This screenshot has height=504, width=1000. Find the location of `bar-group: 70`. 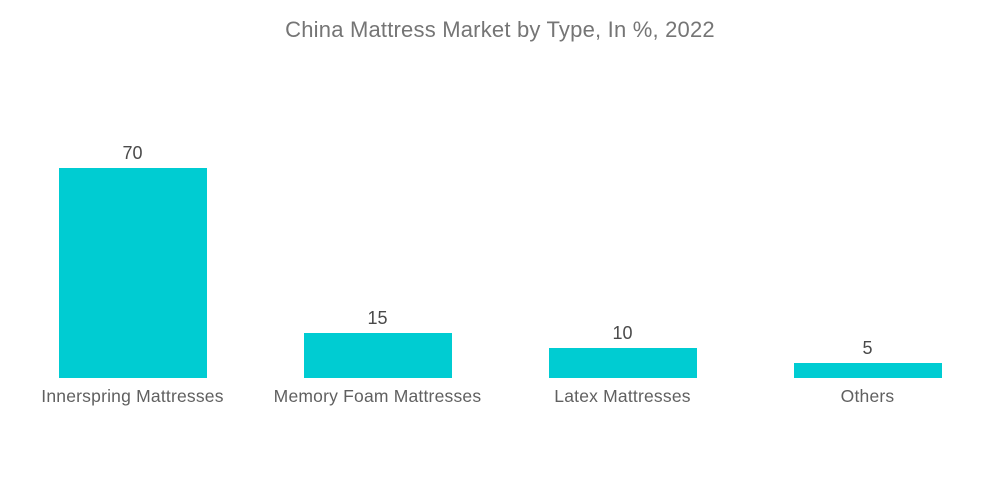

bar-group: 70 is located at coordinates (132, 258).